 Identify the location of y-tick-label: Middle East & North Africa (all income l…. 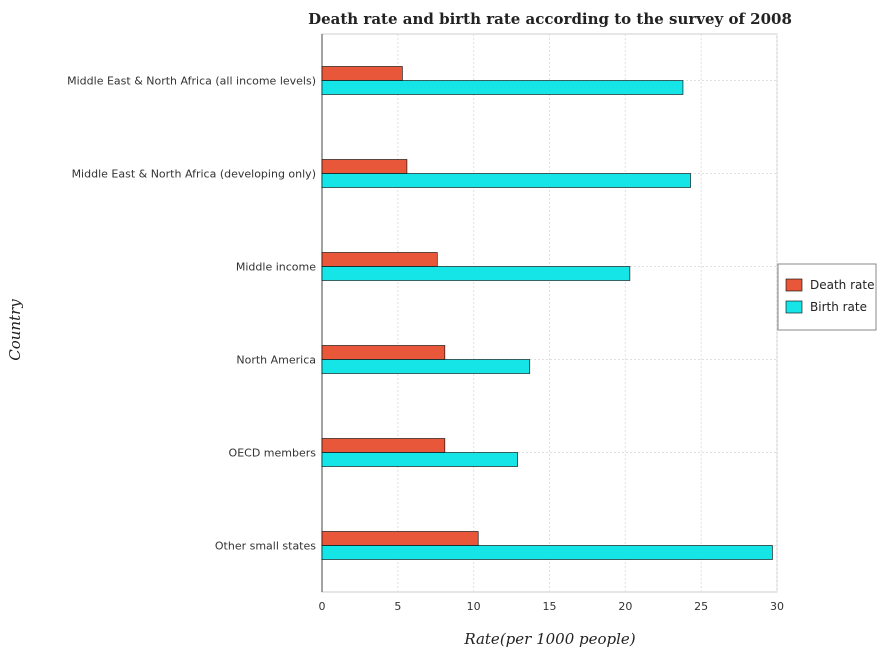
(191, 81).